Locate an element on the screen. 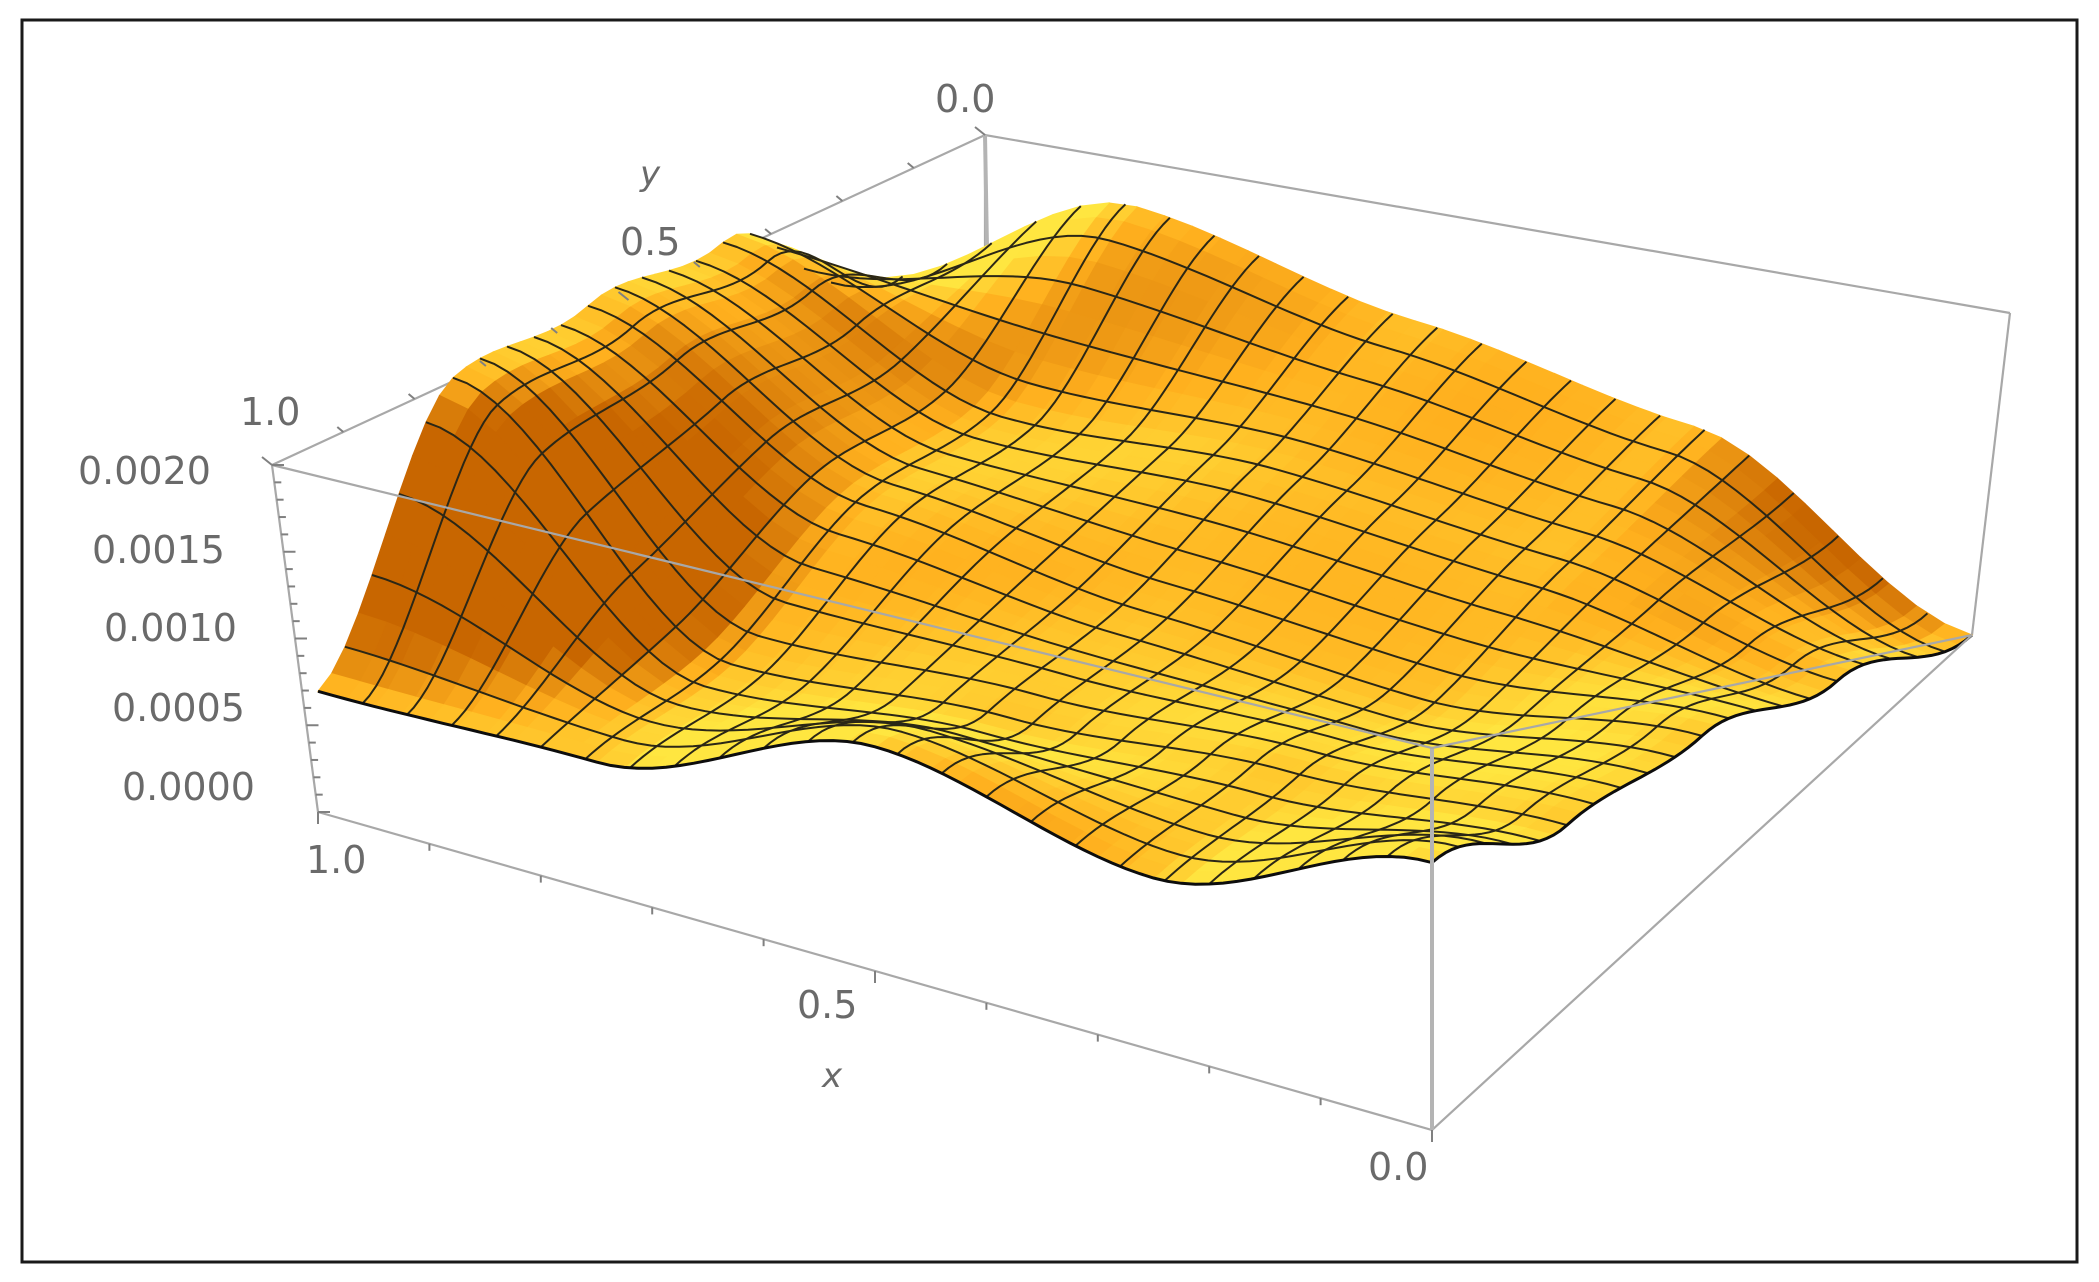 This screenshot has width=2099, height=1282. z-tick-label-0000: 0.0000 is located at coordinates (188, 787).